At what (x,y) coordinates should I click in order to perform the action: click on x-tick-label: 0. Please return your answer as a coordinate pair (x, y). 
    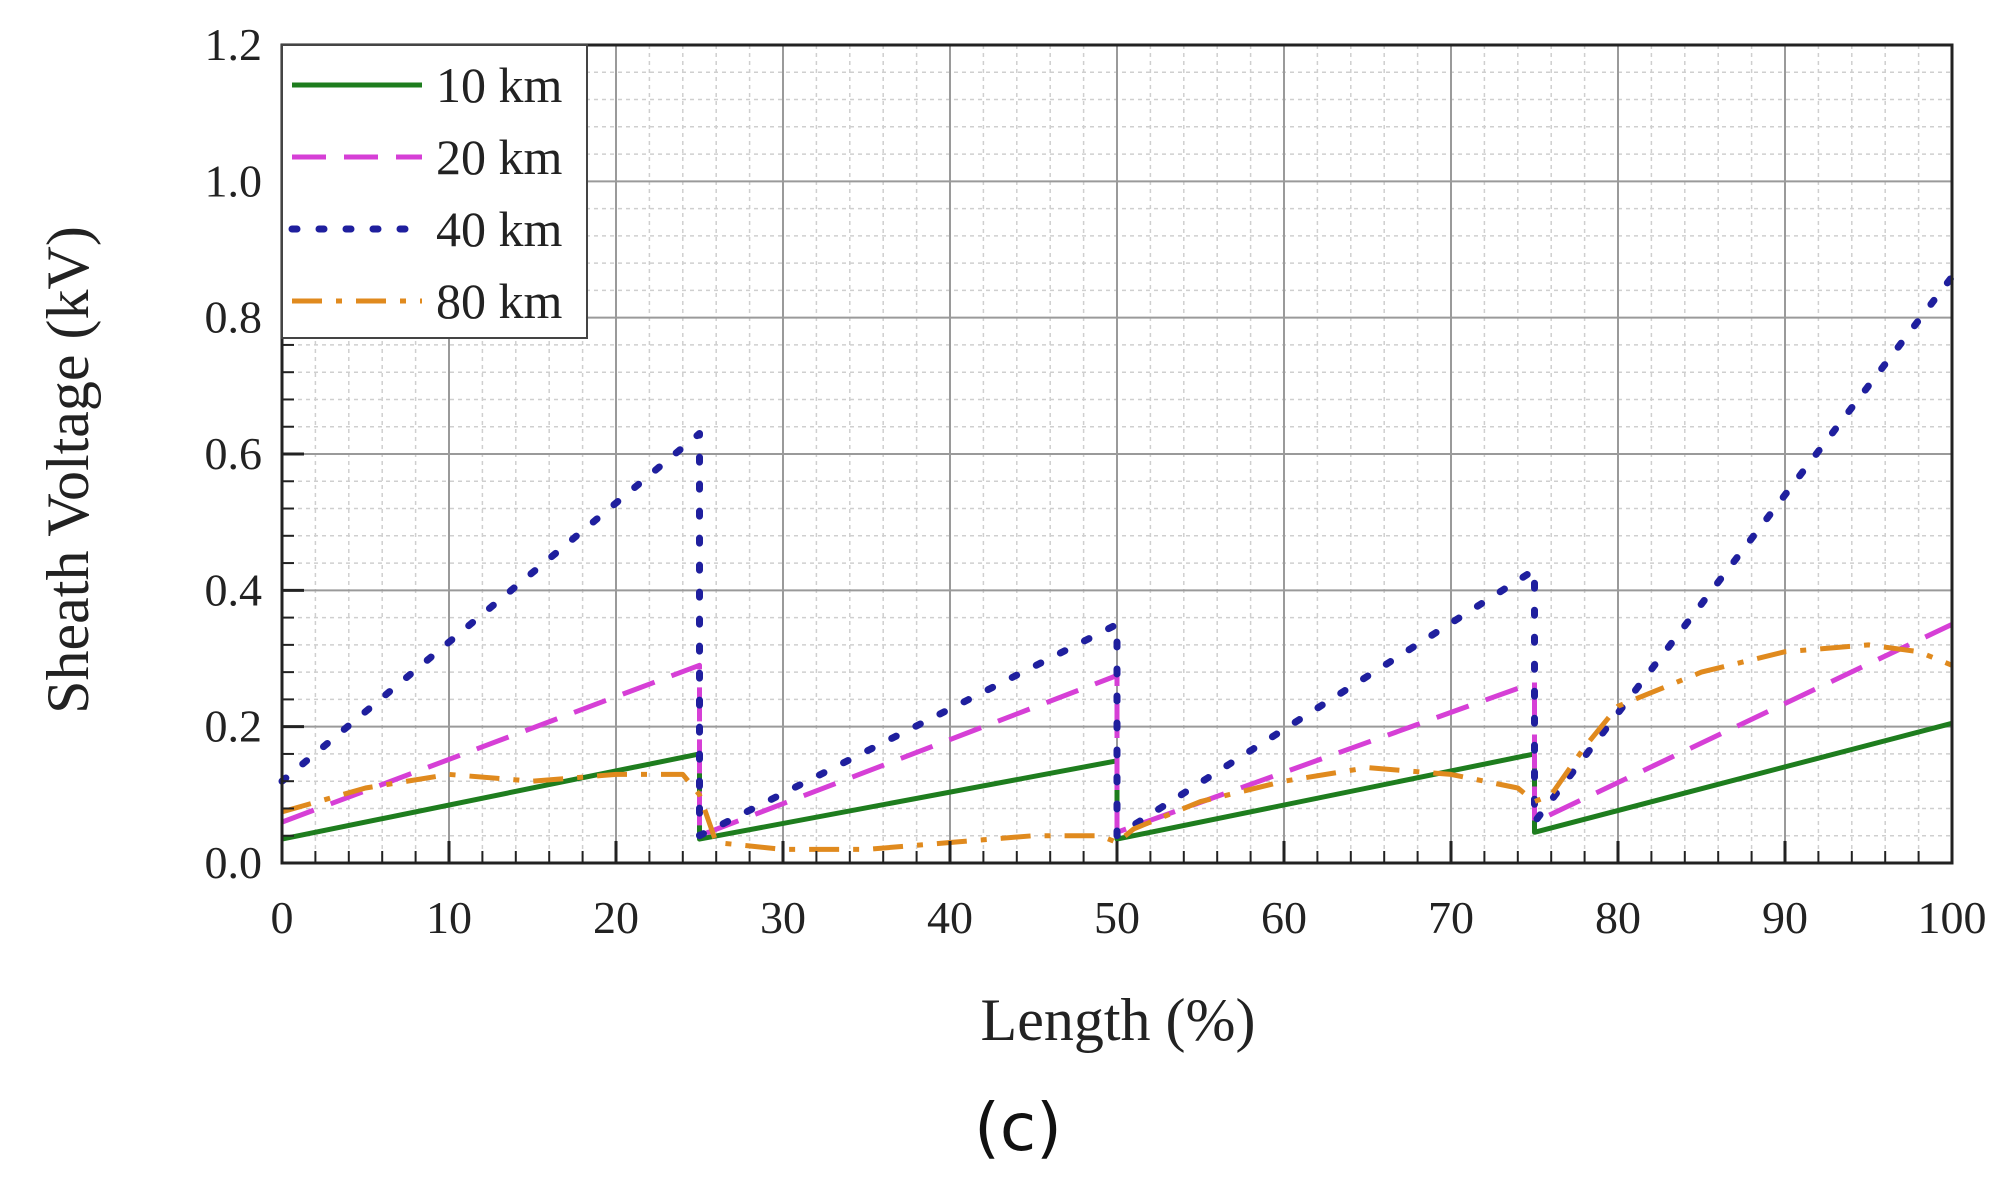
    Looking at the image, I should click on (282, 917).